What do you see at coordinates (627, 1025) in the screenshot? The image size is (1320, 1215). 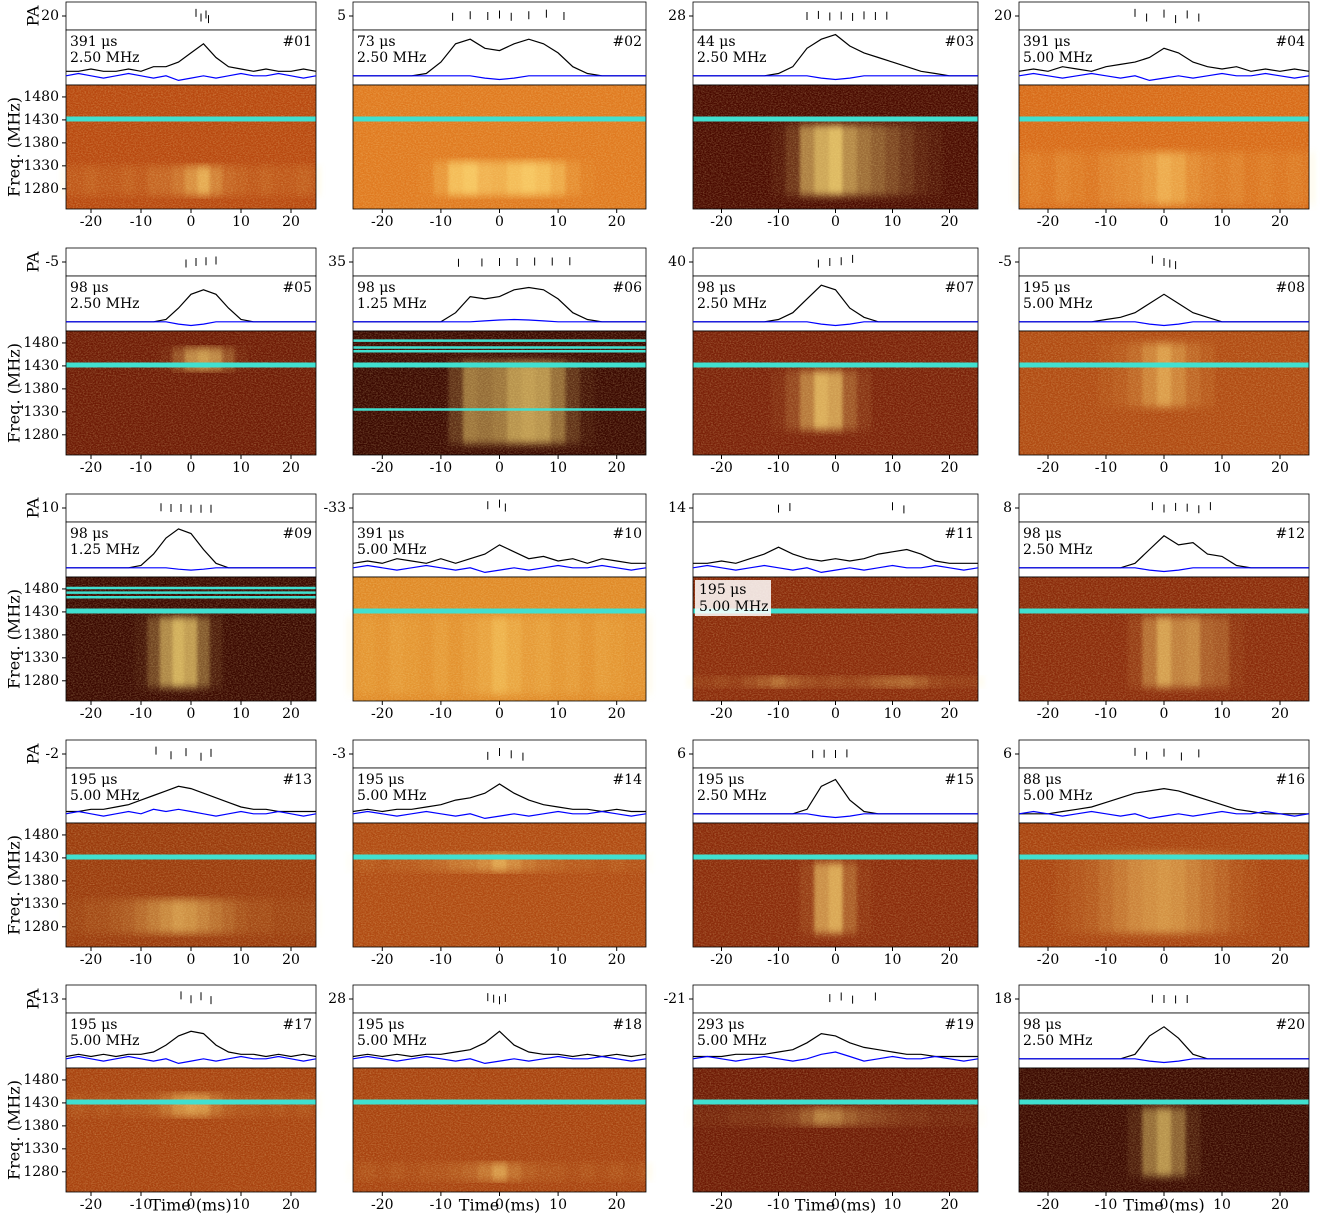 I see `burst-id: #18` at bounding box center [627, 1025].